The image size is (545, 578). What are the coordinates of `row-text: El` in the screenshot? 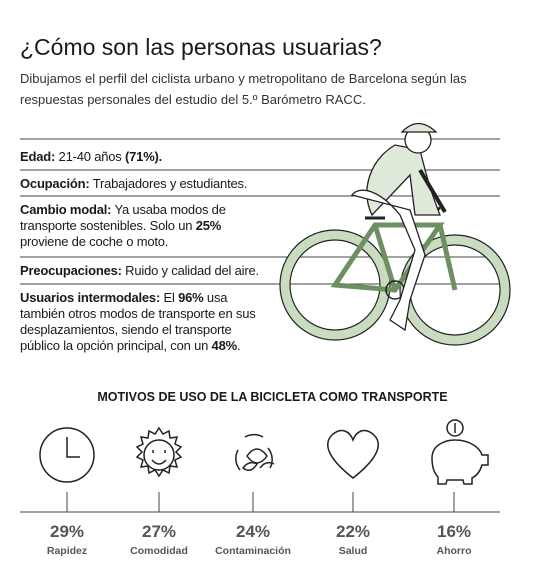 It's located at (169, 297).